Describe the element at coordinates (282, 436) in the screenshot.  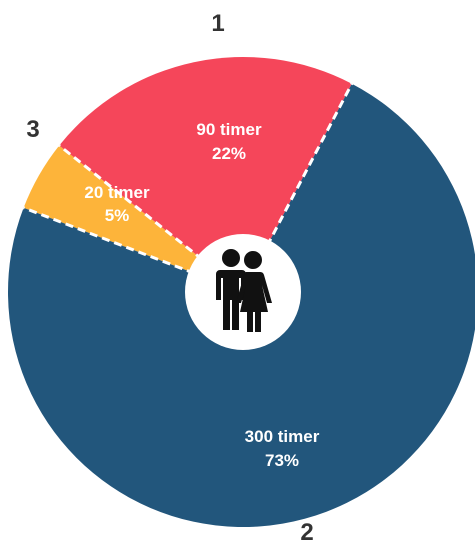
I see `slice-label-2: 300 timer` at that location.